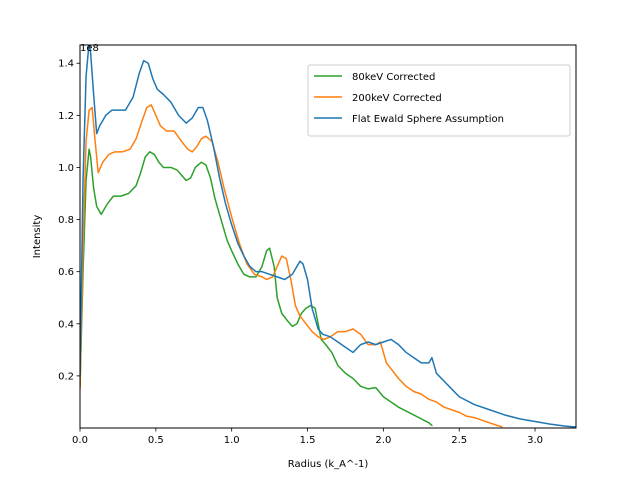 This screenshot has width=640, height=480. What do you see at coordinates (66, 116) in the screenshot?
I see `y-tick-label: 1.2` at bounding box center [66, 116].